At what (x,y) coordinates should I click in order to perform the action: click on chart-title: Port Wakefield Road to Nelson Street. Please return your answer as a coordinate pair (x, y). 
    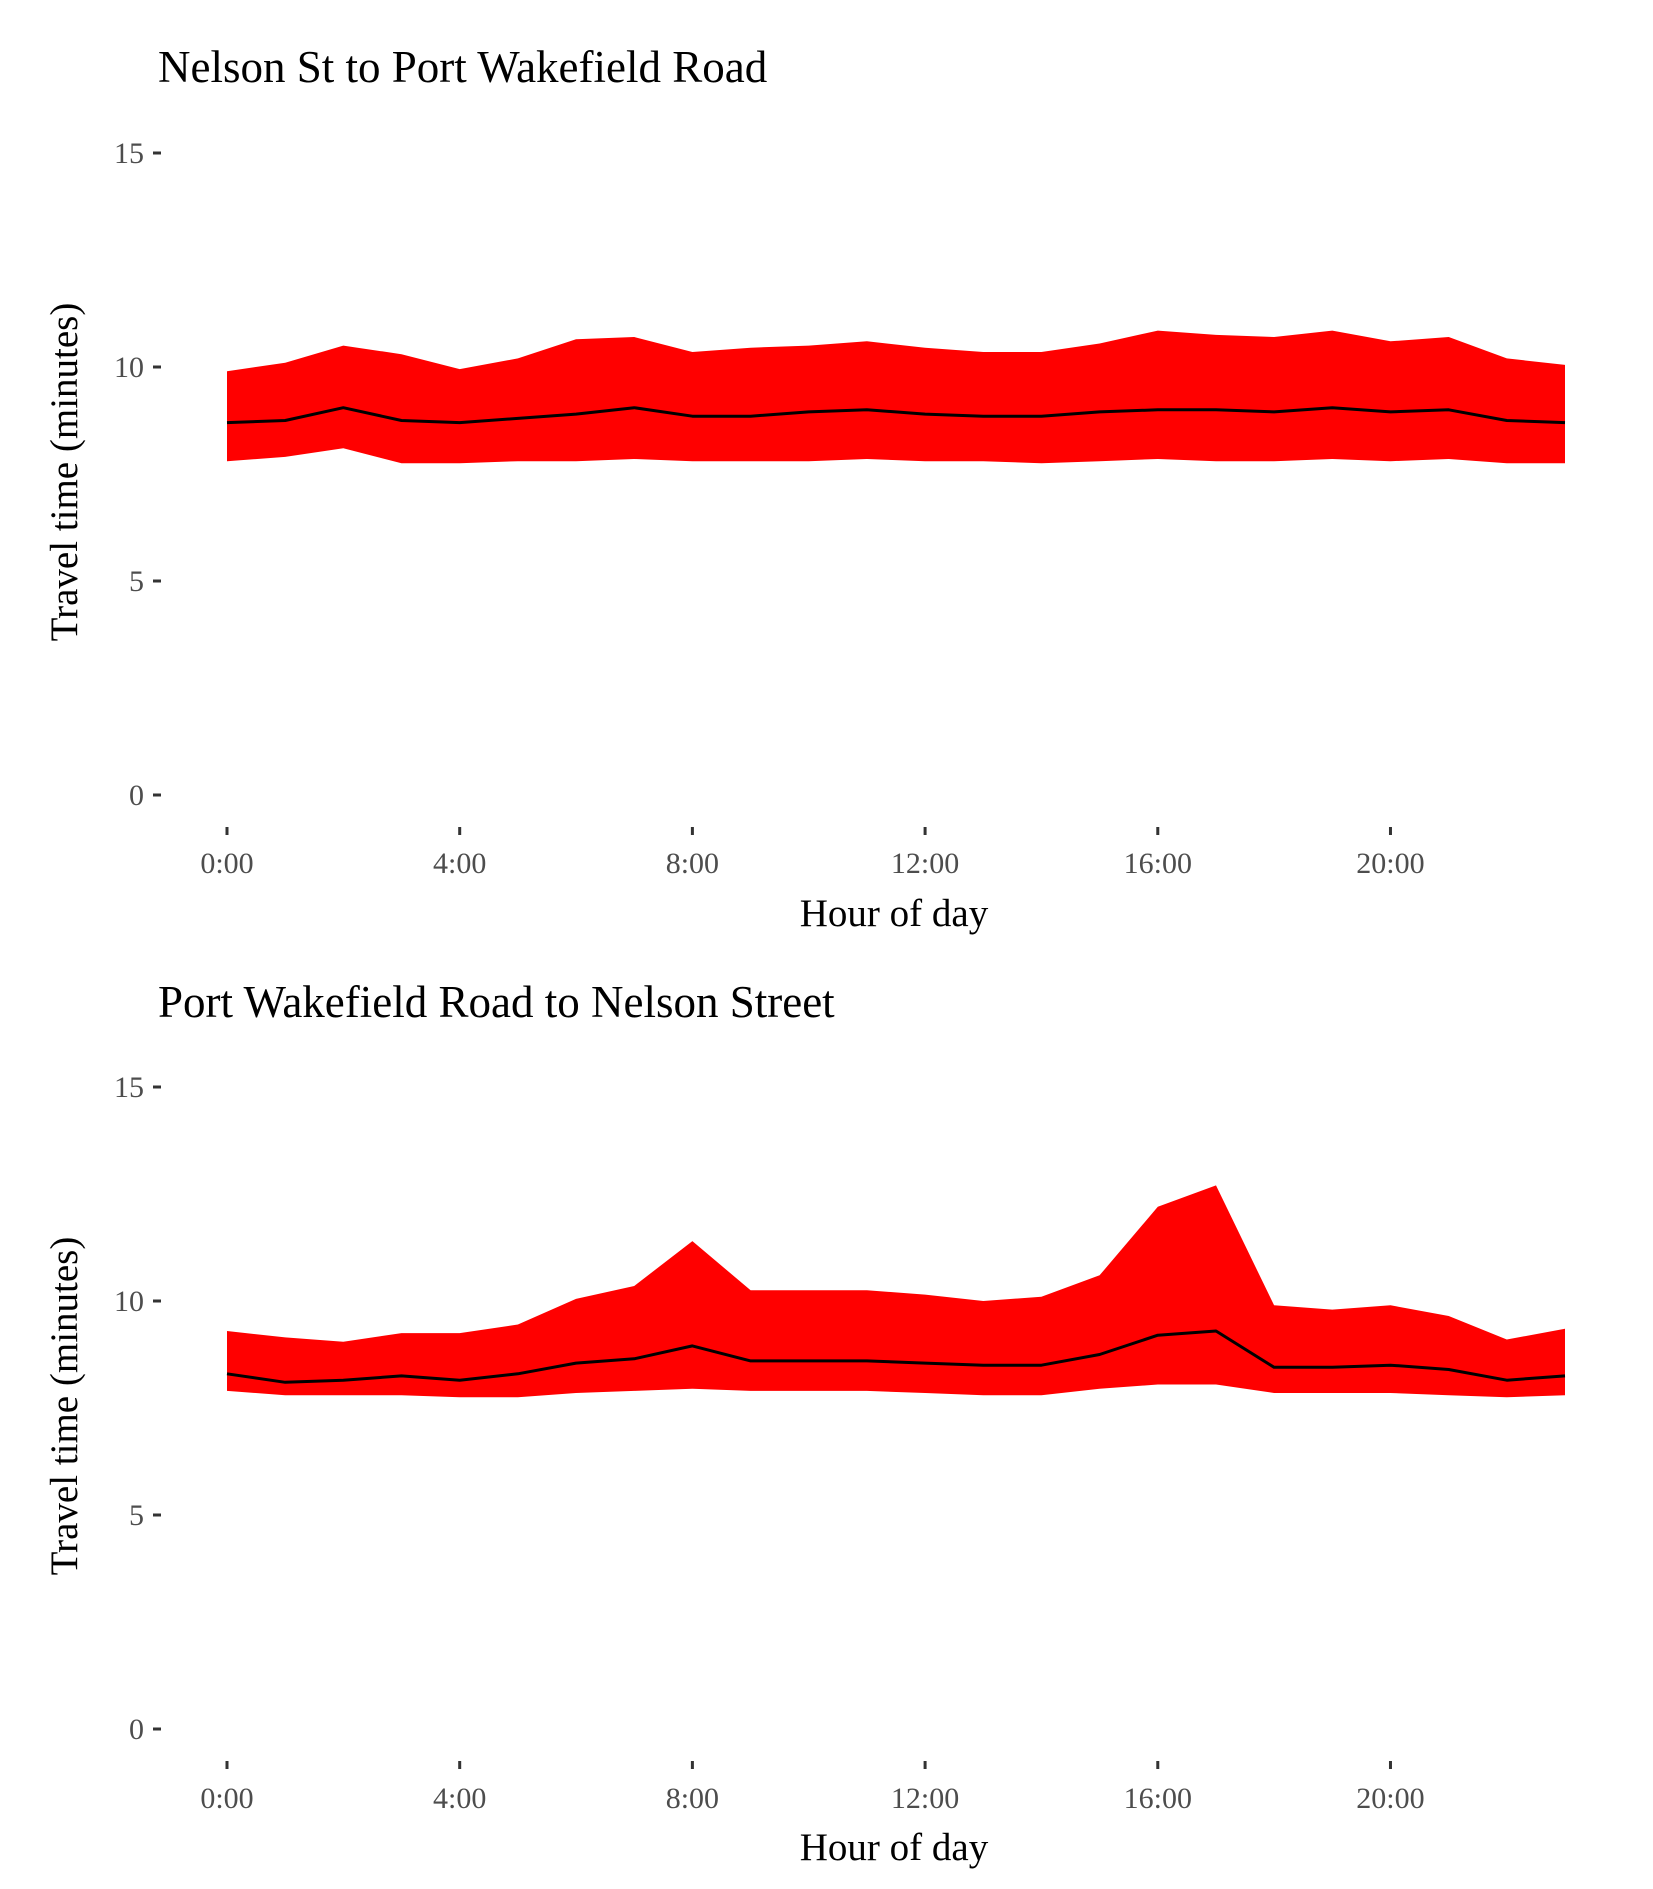
    Looking at the image, I should click on (496, 1002).